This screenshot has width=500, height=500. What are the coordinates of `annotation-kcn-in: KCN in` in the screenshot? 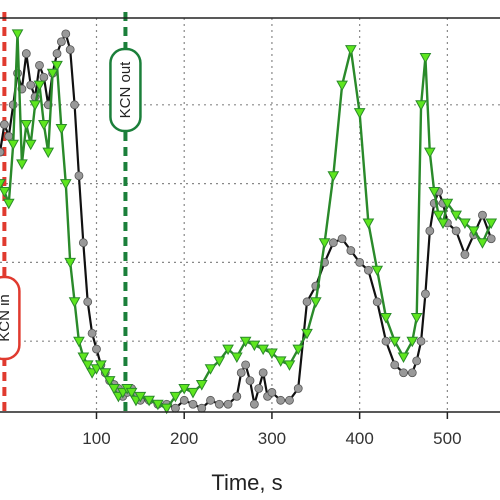 It's located at (10, 214).